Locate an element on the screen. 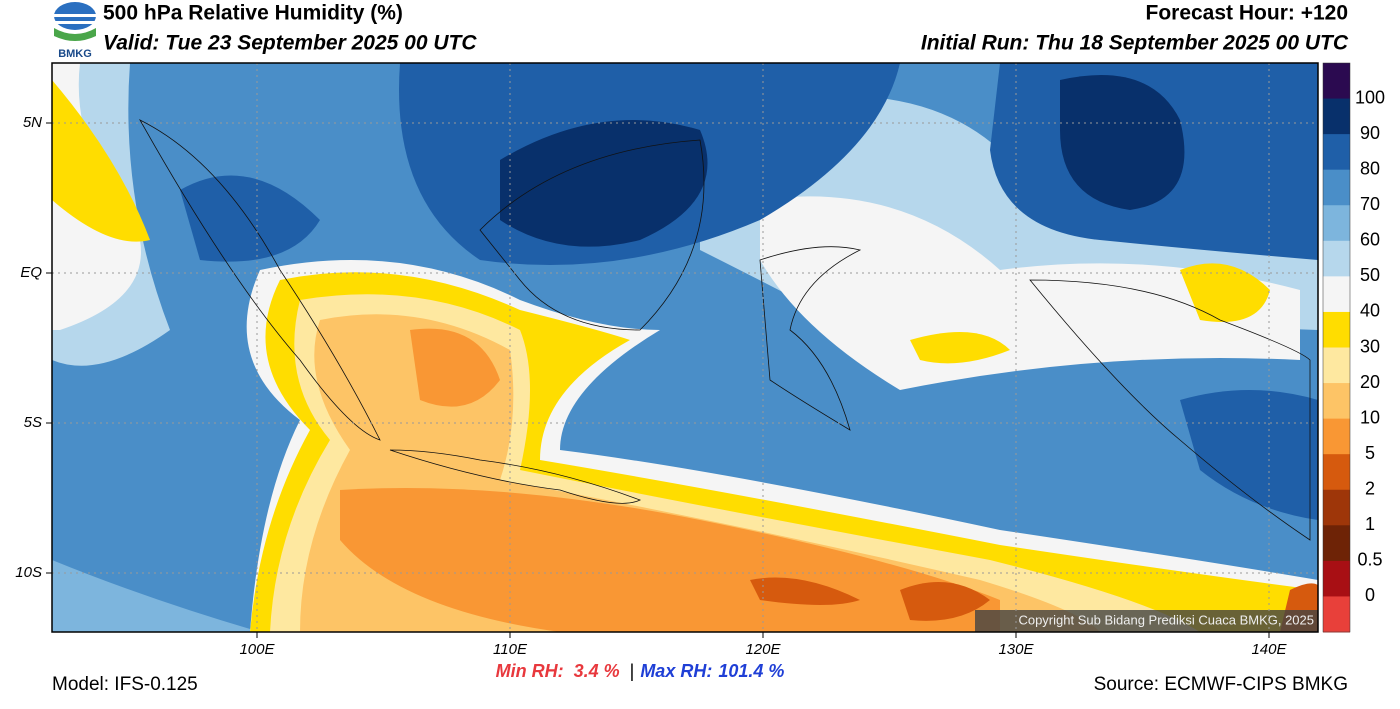 The height and width of the screenshot is (709, 1400). colorbar-label: 90 is located at coordinates (1370, 133).